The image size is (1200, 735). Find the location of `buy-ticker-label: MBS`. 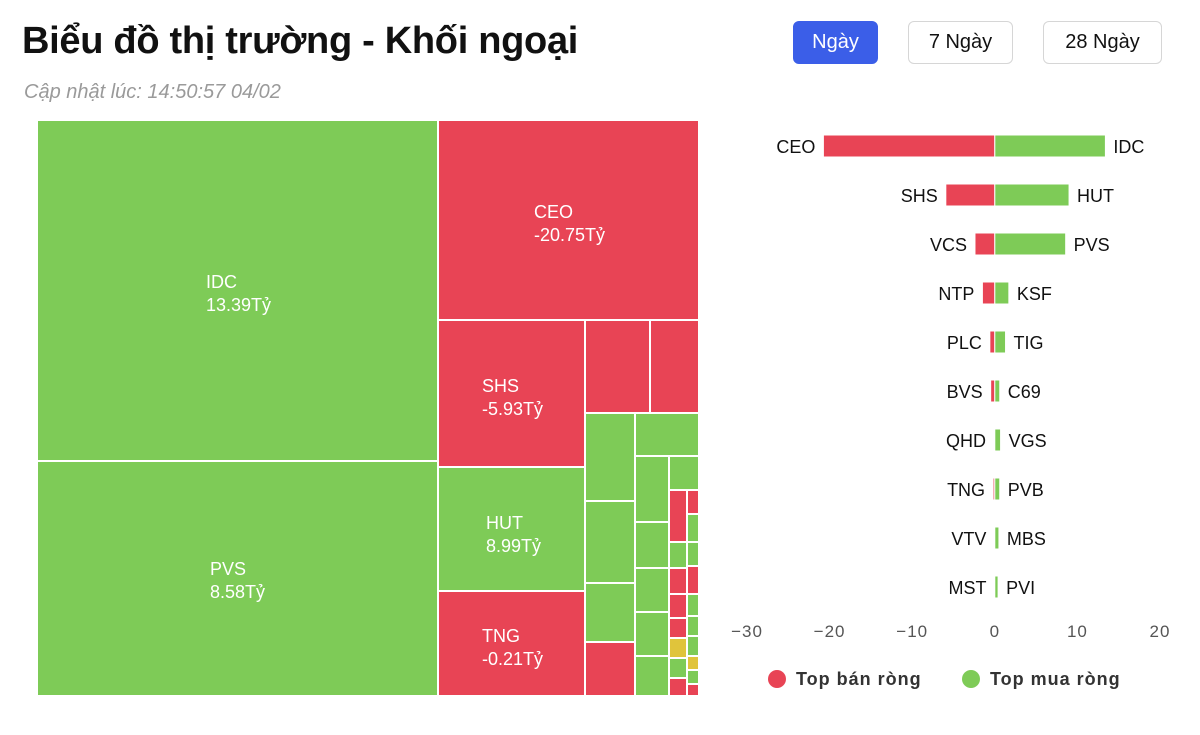

buy-ticker-label: MBS is located at coordinates (1026, 539).